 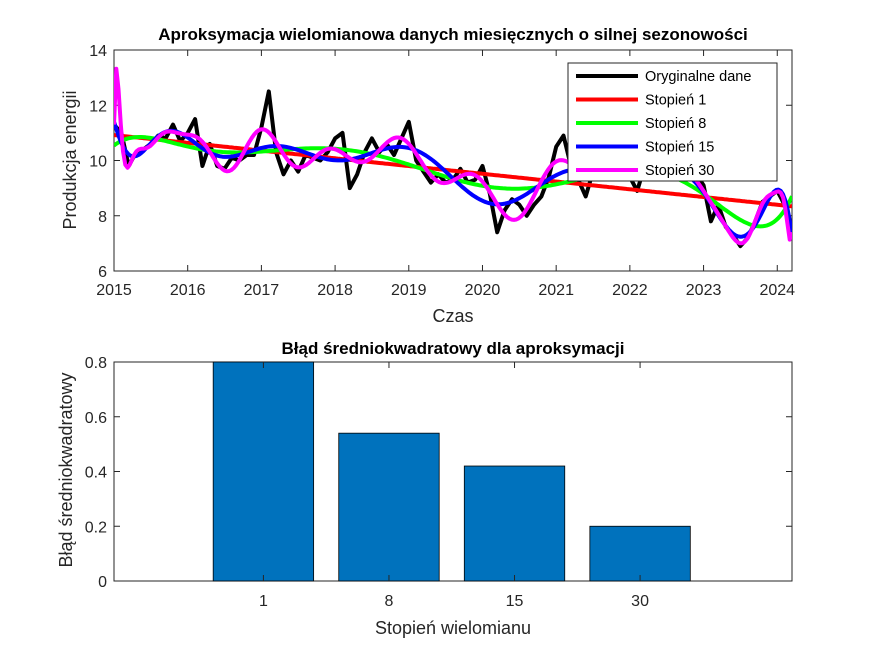 What do you see at coordinates (675, 101) in the screenshot?
I see `legend-label: Stopień 1` at bounding box center [675, 101].